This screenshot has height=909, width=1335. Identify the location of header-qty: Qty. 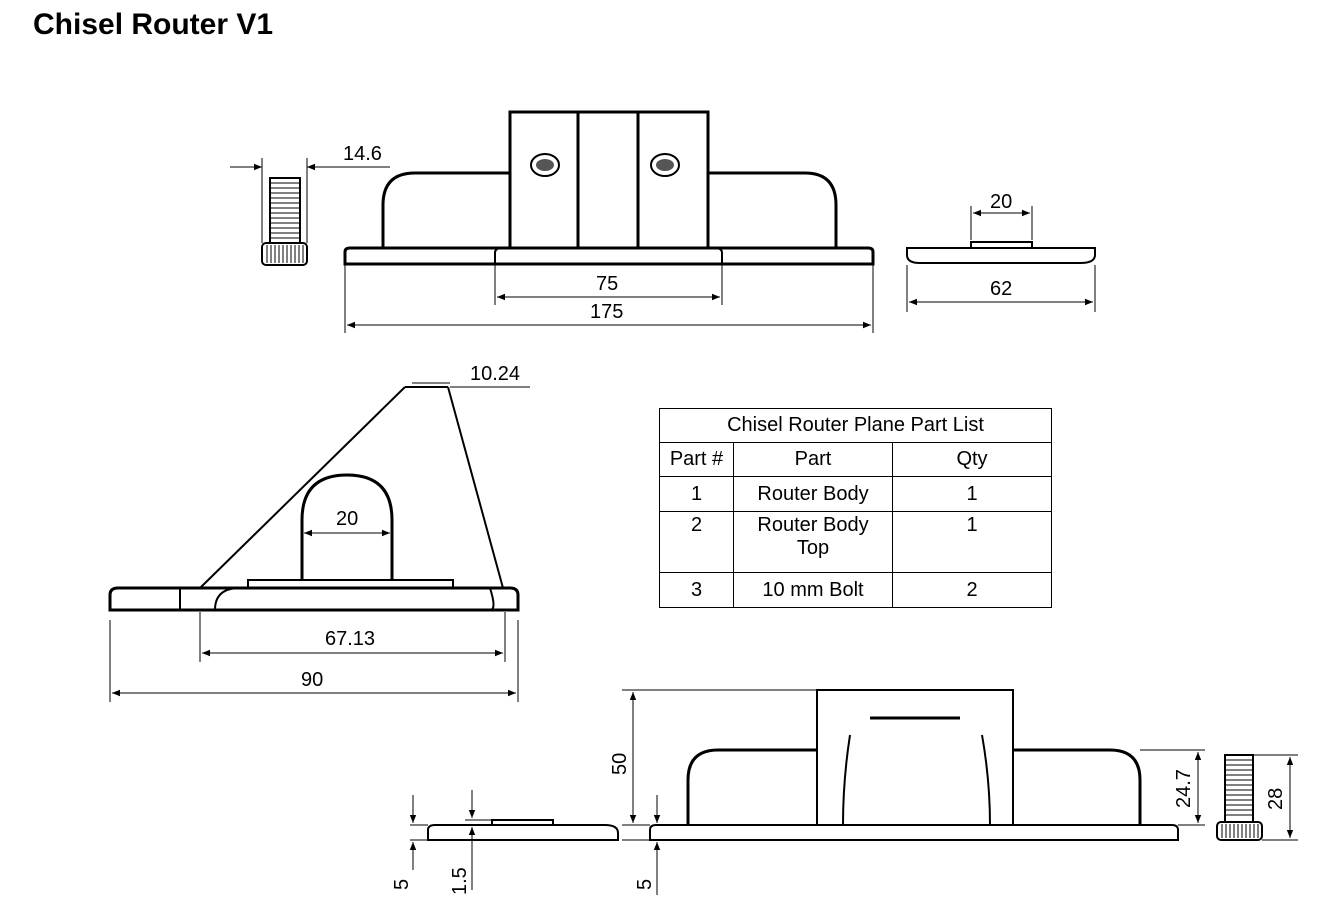
(972, 459).